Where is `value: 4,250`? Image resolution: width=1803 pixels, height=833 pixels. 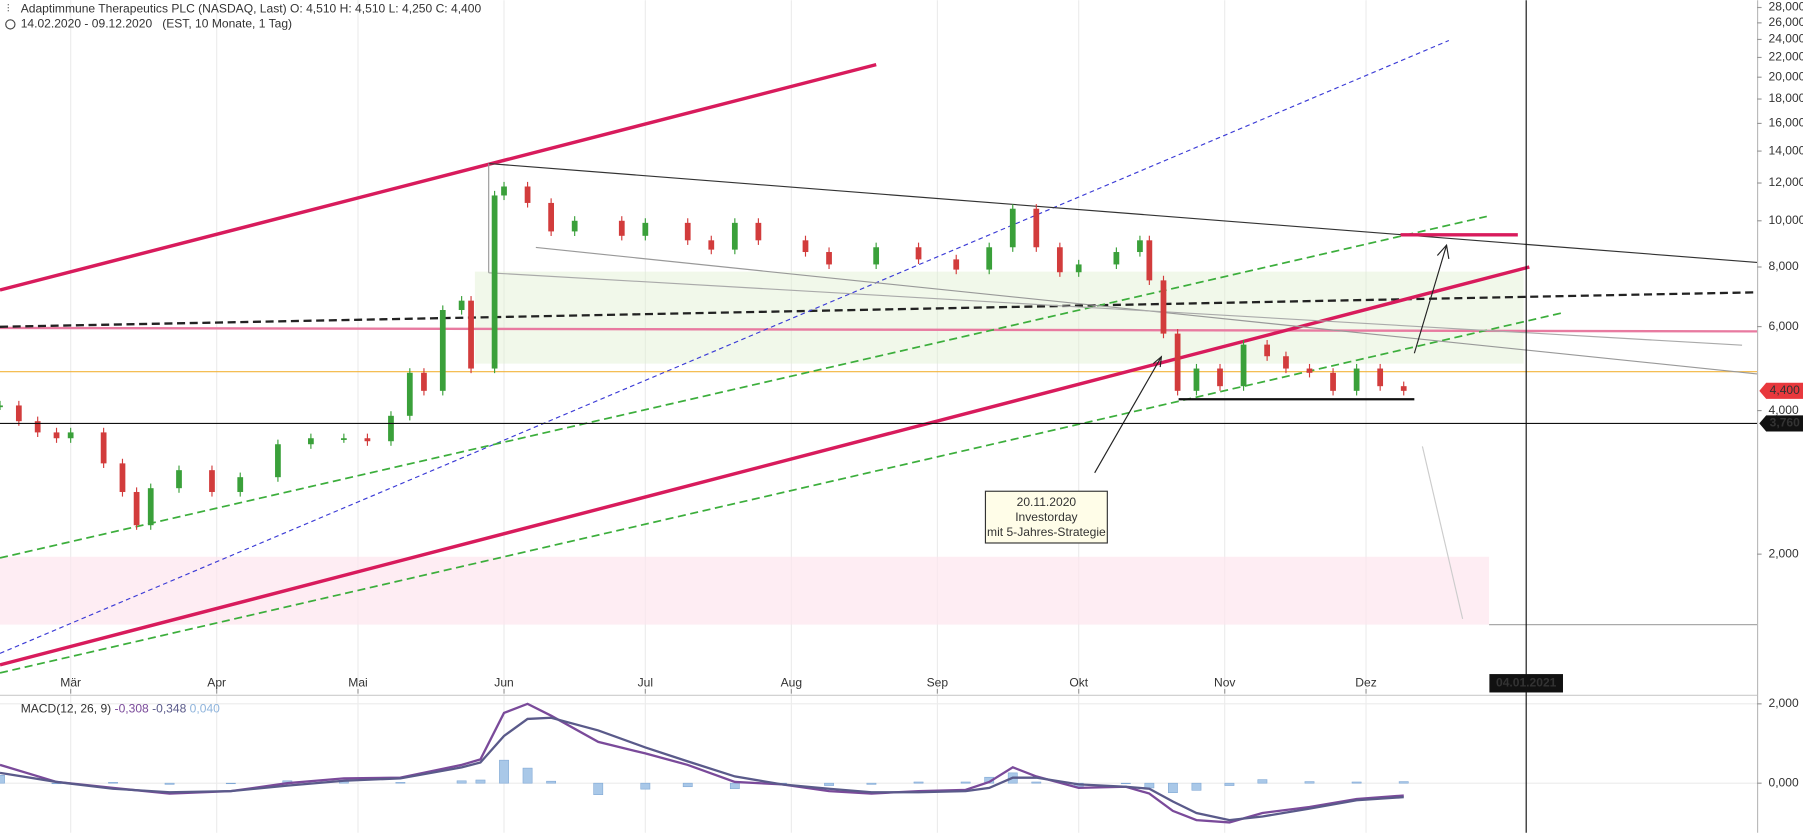 value: 4,250 is located at coordinates (417, 9).